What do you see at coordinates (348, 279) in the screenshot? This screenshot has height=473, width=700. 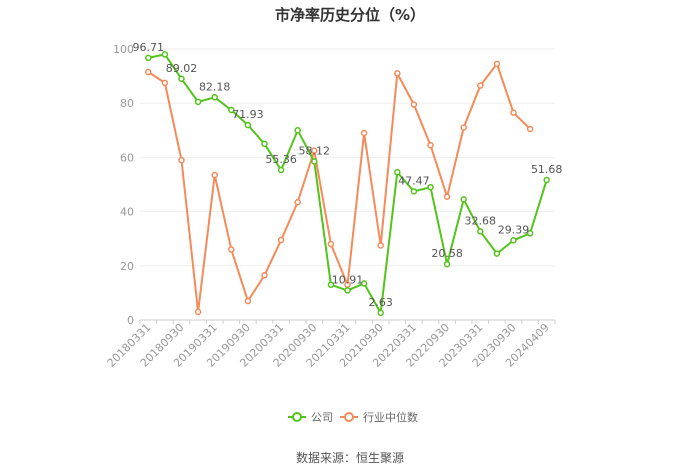 I see `data-label: 10.91` at bounding box center [348, 279].